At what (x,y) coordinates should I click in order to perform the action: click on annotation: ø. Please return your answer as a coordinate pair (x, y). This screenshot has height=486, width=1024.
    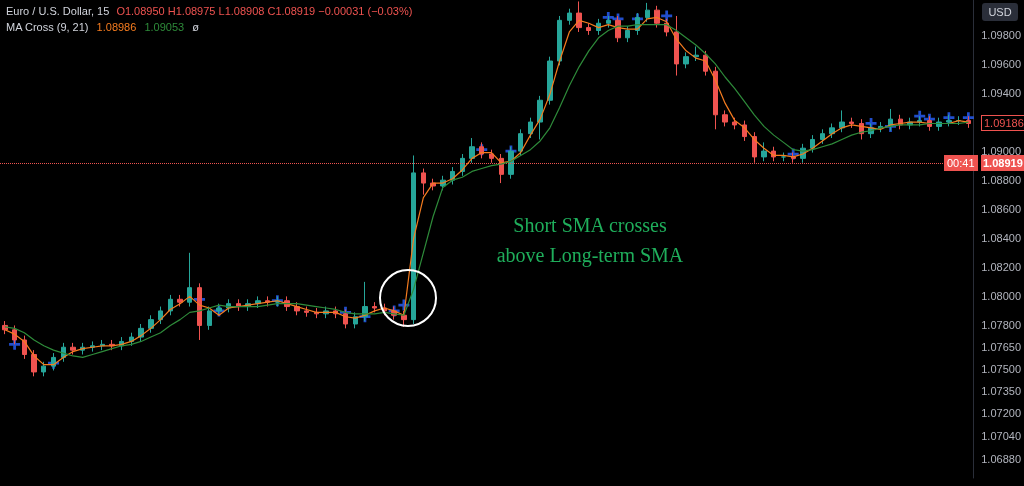
    Looking at the image, I should click on (195, 27).